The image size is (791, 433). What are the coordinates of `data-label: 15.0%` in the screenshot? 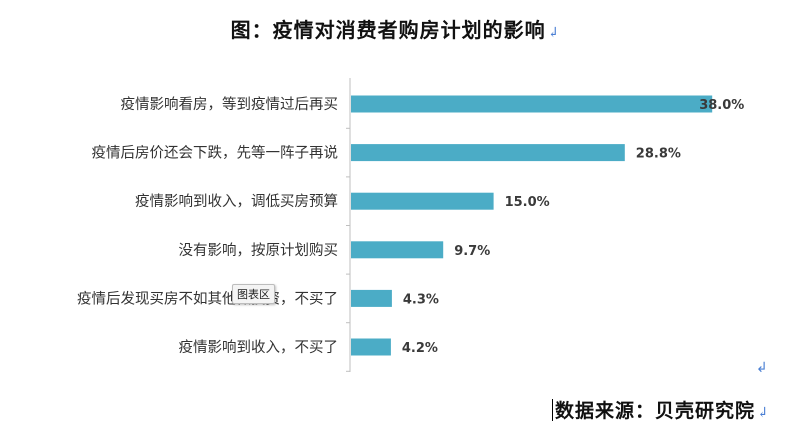 It's located at (527, 202).